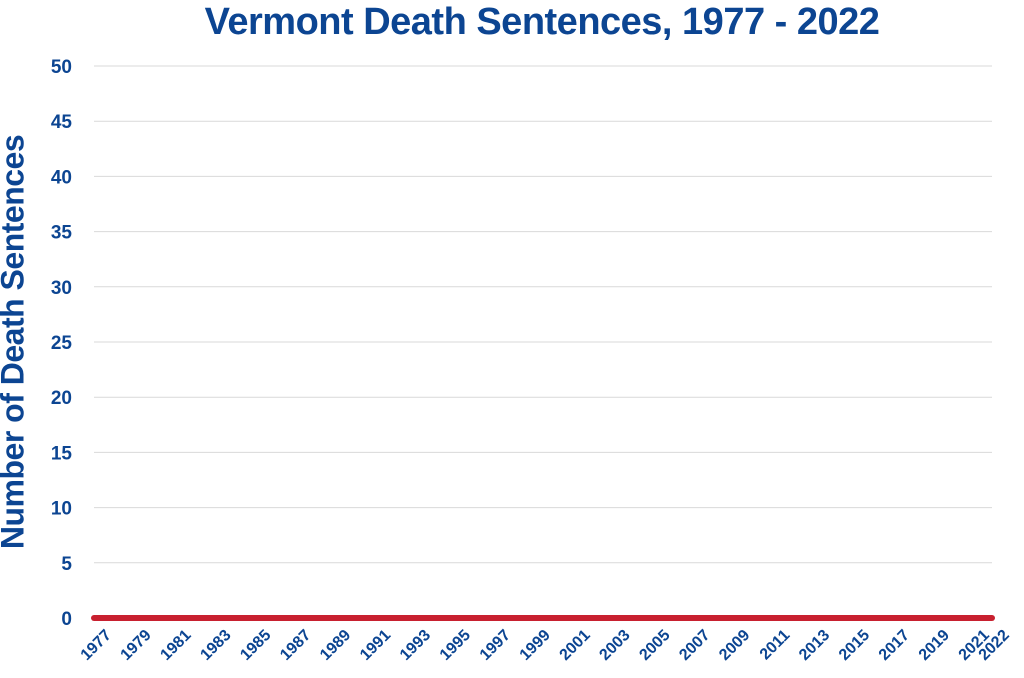 The width and height of the screenshot is (1024, 678). Describe the element at coordinates (295, 645) in the screenshot. I see `x-tick-label: 1987` at that location.